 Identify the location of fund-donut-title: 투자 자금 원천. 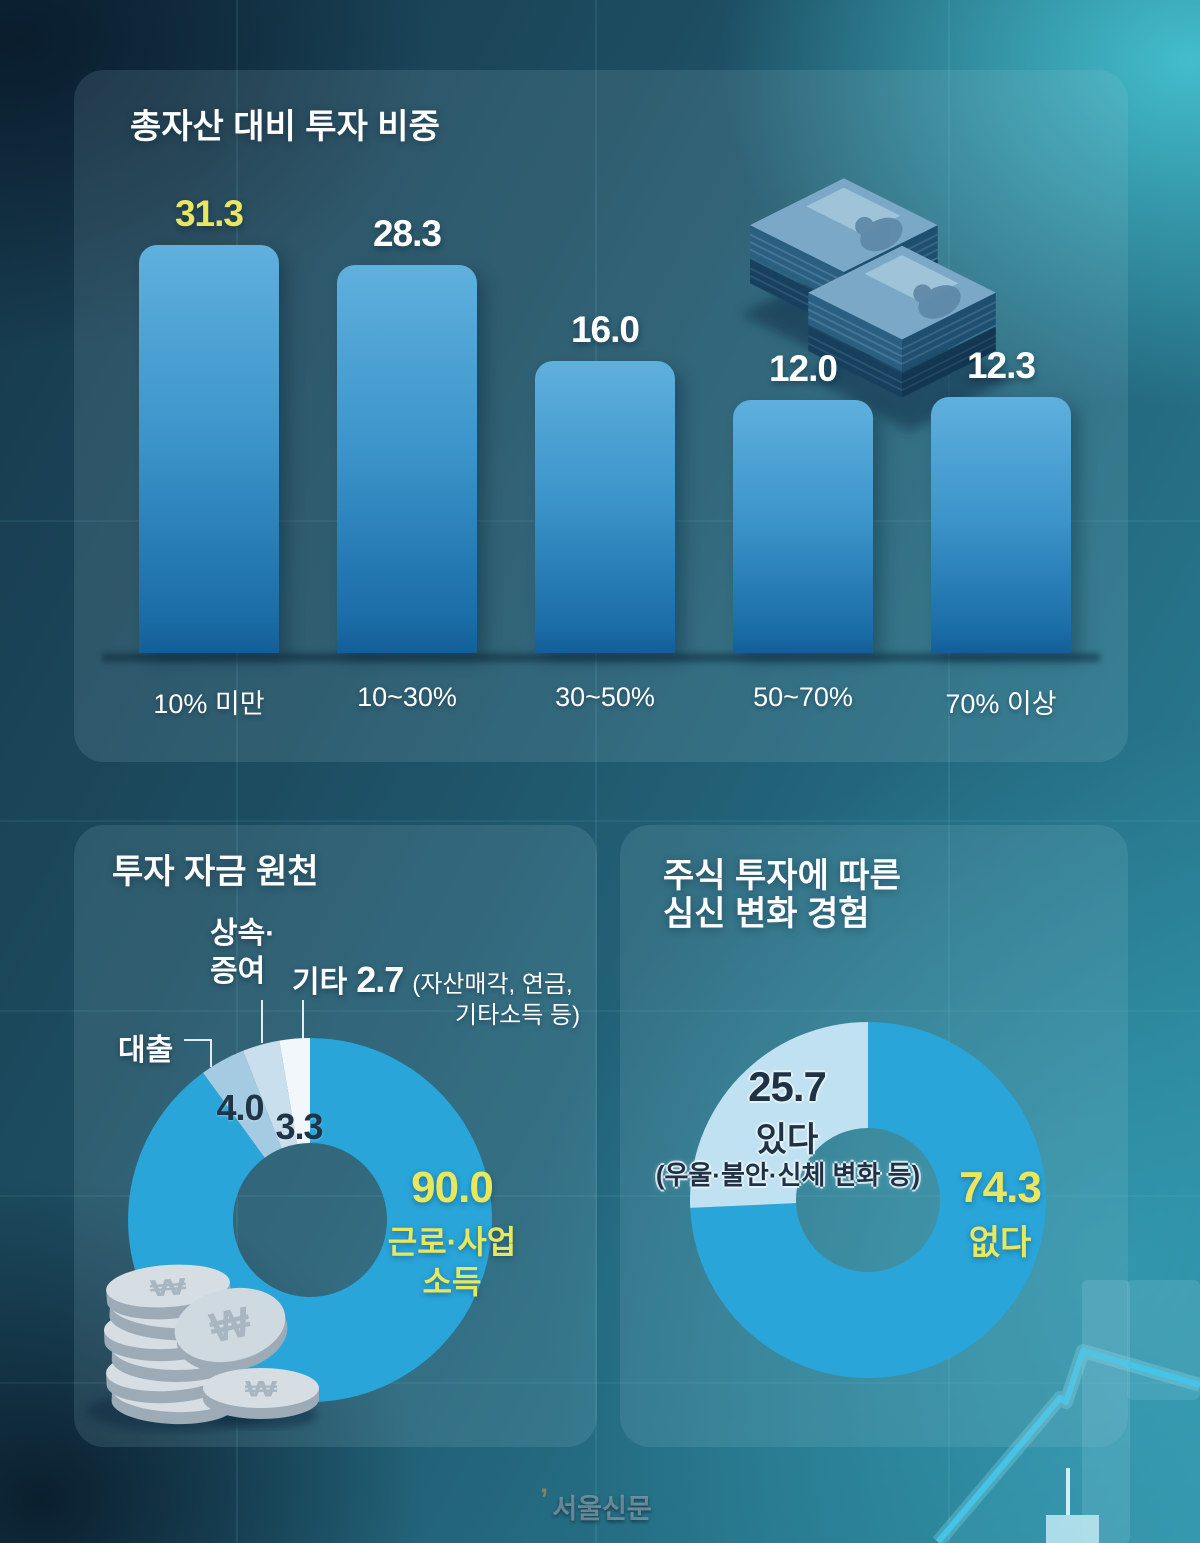
(215, 872).